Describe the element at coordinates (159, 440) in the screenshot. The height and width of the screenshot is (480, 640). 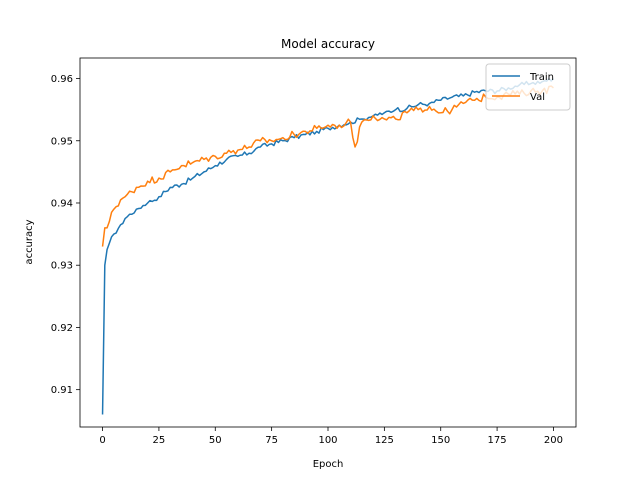
I see `x-tick-label: 25` at that location.